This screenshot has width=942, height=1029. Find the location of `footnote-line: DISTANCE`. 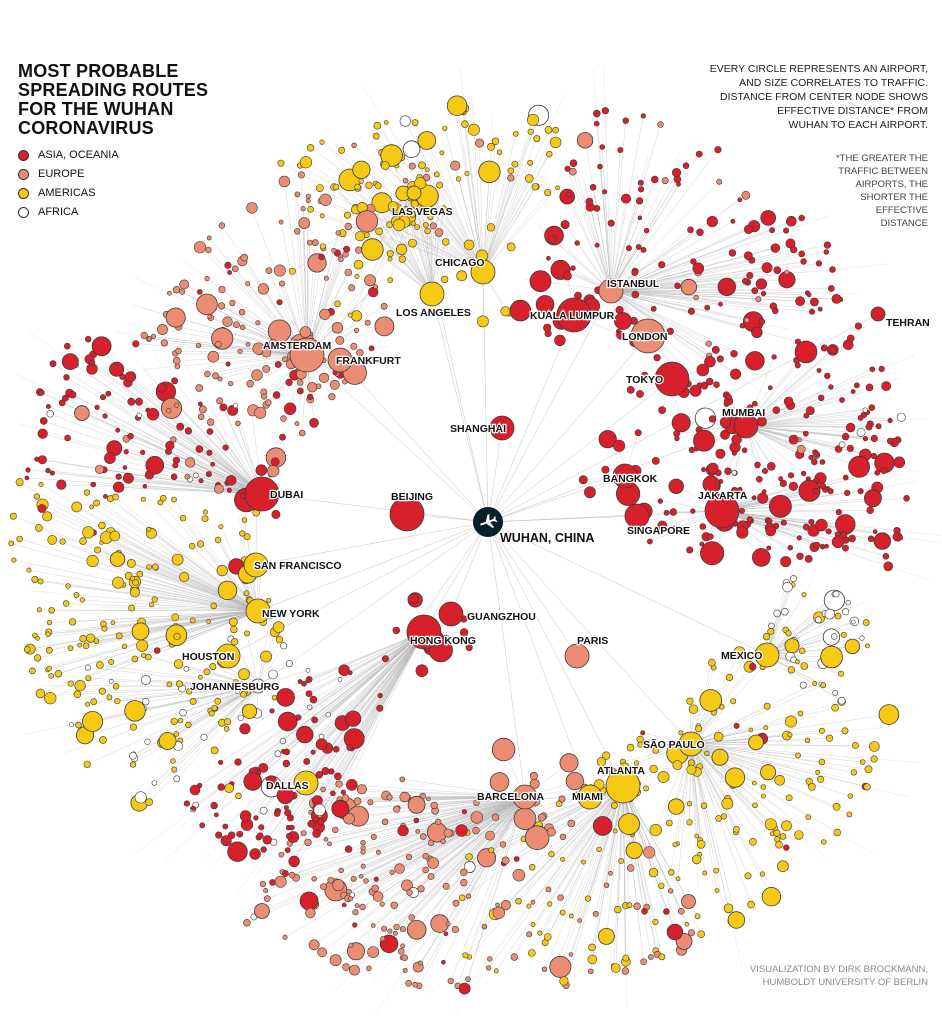

footnote-line: DISTANCE is located at coordinates (858, 223).